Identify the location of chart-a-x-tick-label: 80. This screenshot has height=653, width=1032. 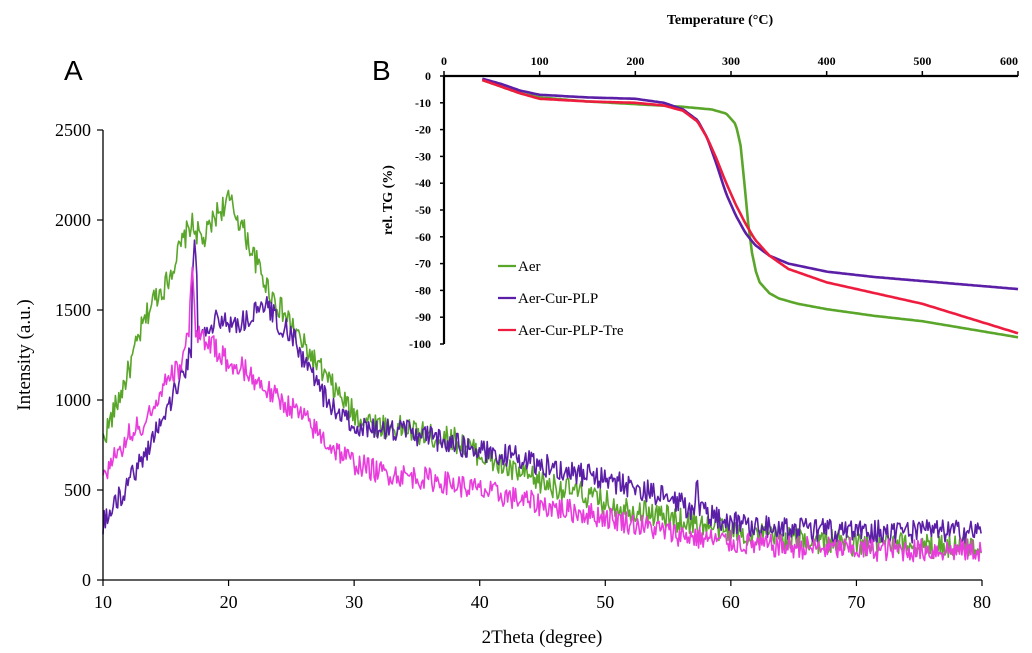
(982, 602).